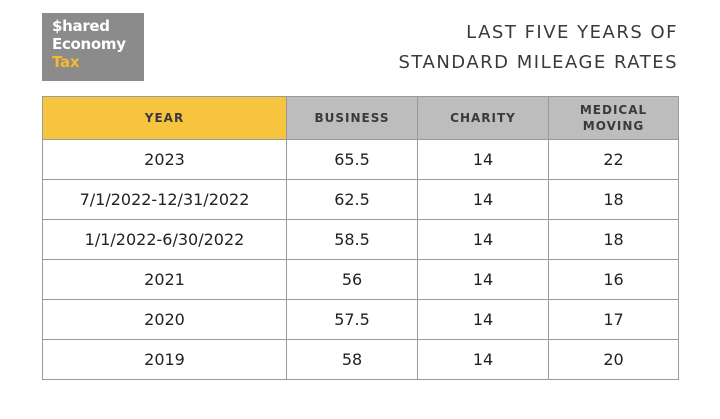 The height and width of the screenshot is (419, 720). I want to click on logo-line-3: Tax, so click(66, 62).